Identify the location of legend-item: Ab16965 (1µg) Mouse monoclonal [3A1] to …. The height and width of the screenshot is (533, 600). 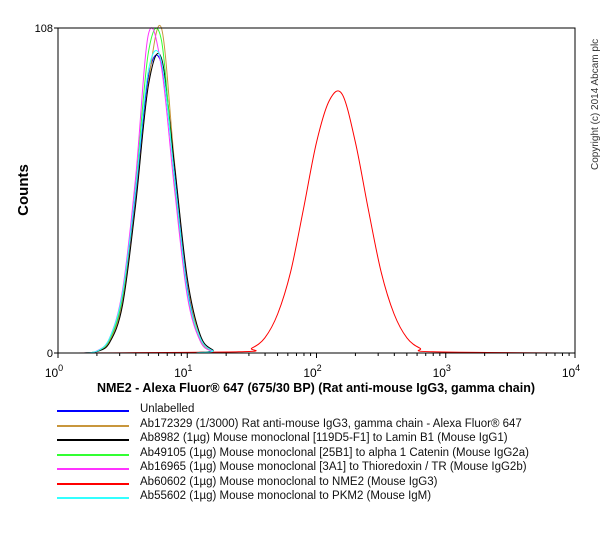
(327, 468).